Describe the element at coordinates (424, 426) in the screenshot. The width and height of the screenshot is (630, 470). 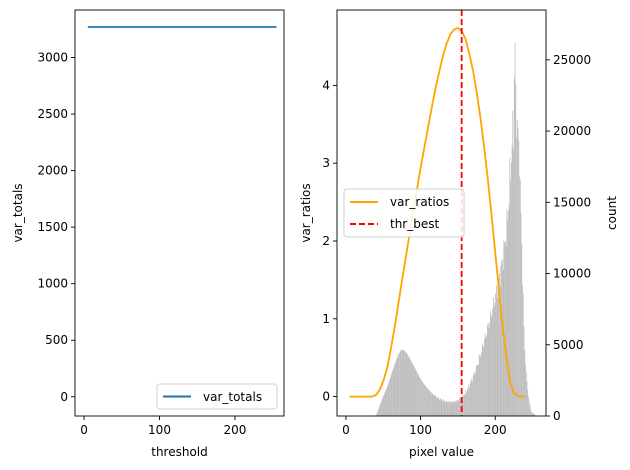
I see `right-x-axis: 0 100 200` at that location.